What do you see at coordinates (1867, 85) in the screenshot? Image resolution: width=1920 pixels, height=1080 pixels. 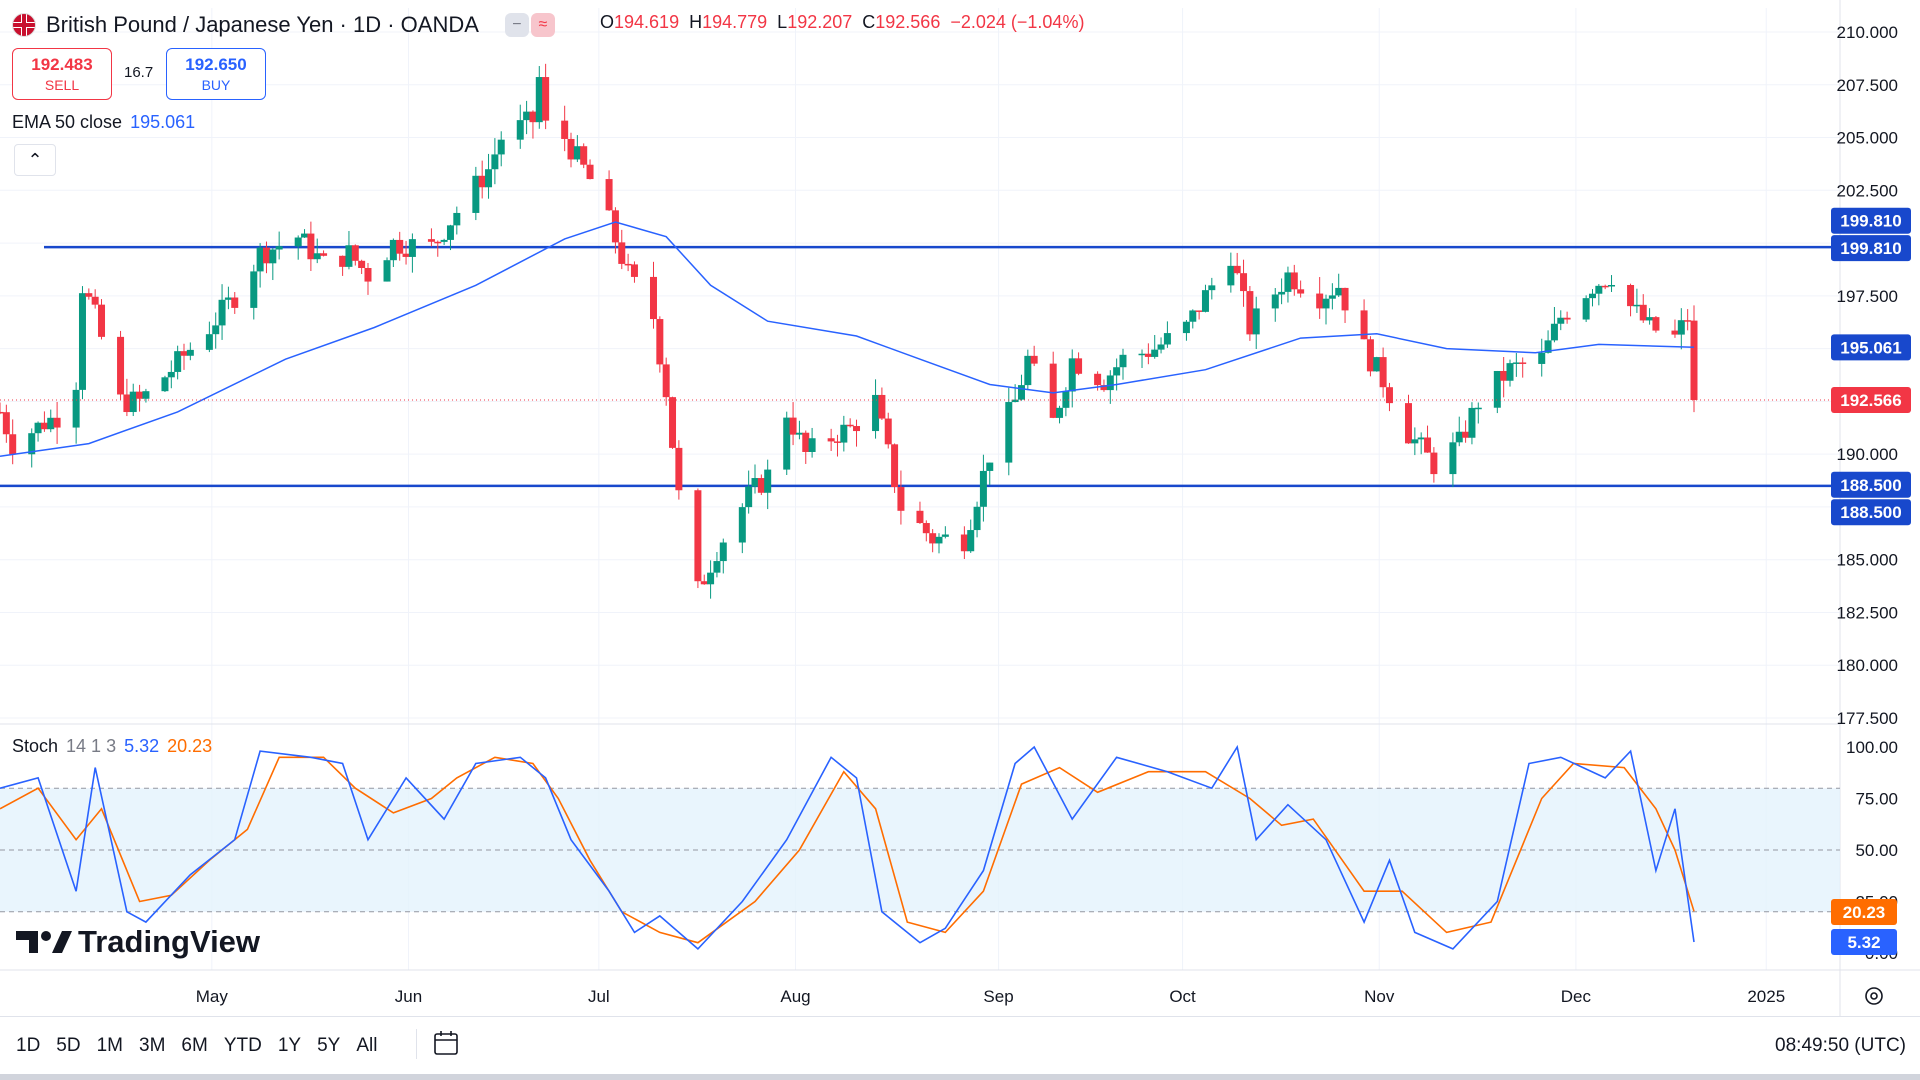 I see `y-tick-label: 207.500` at bounding box center [1867, 85].